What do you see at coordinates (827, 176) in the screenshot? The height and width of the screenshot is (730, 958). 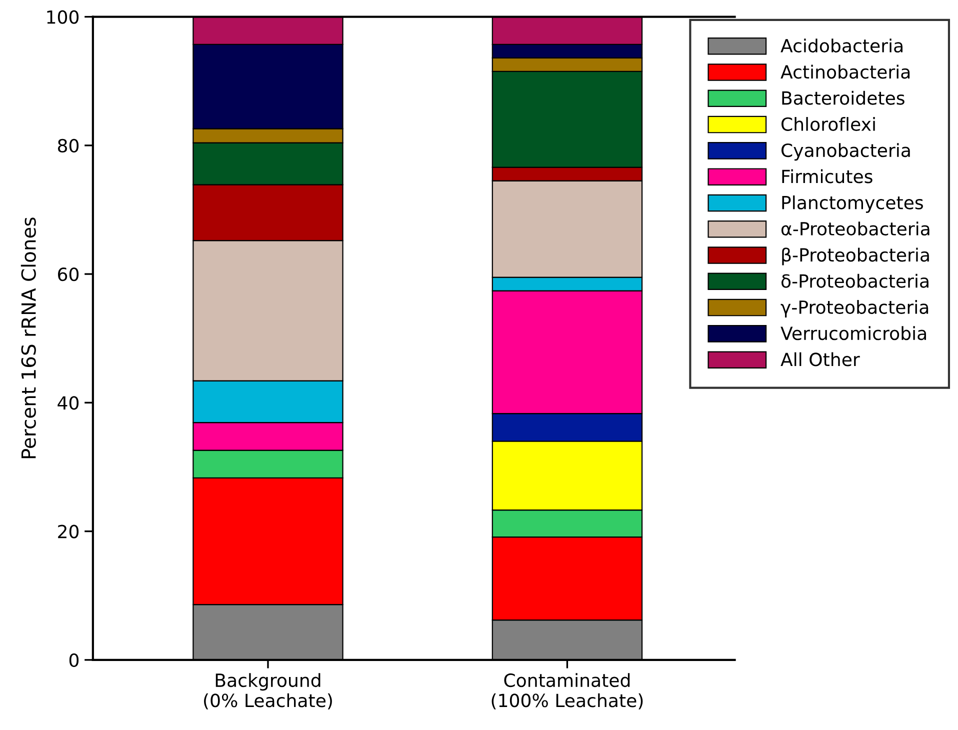 I see `legend-label: Firmicutes` at bounding box center [827, 176].